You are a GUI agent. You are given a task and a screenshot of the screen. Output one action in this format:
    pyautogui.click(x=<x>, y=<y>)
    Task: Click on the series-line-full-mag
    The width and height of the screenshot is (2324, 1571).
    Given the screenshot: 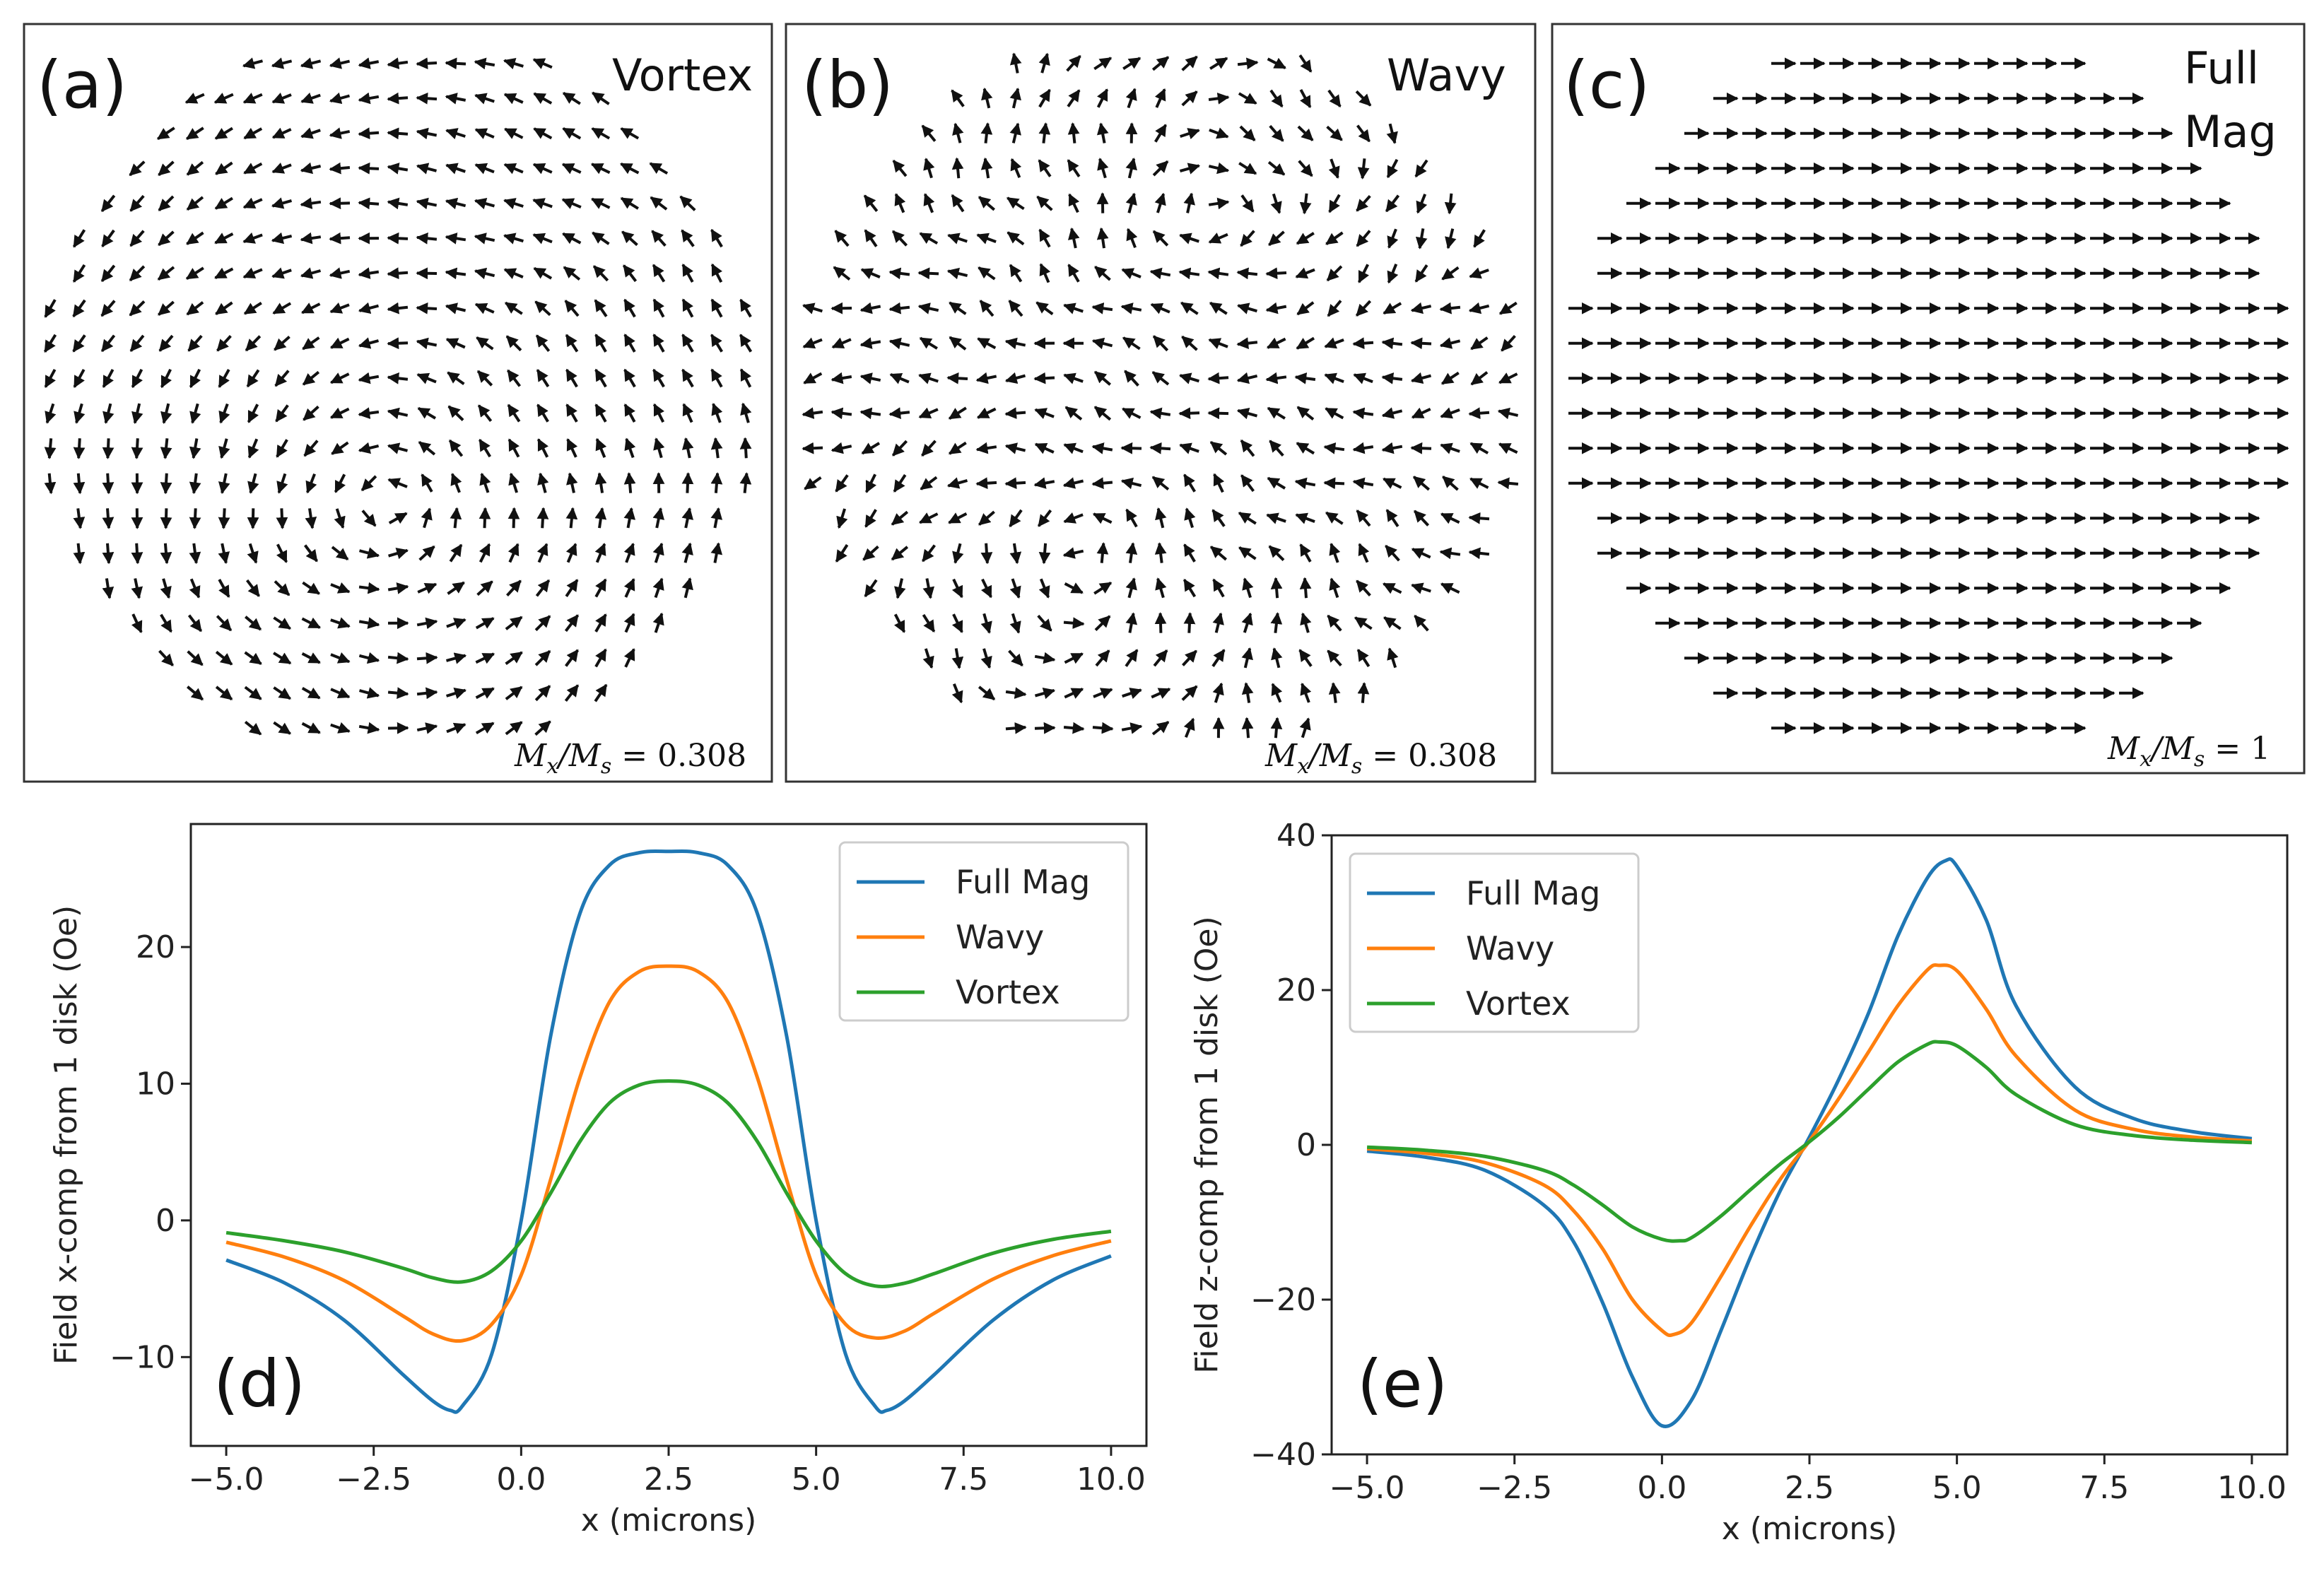 What is the action you would take?
    pyautogui.click(x=668, y=1131)
    